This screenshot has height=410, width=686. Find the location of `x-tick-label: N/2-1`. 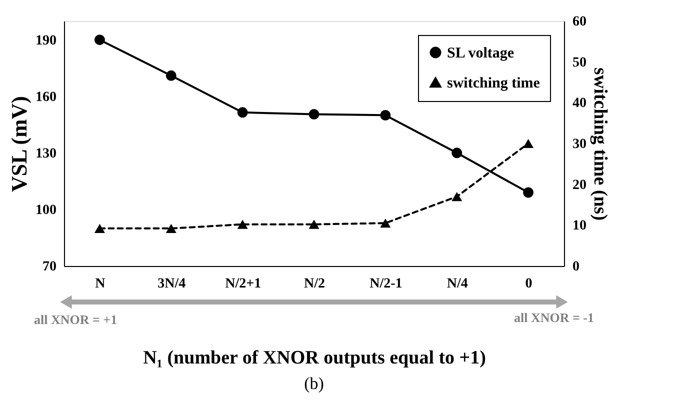

x-tick-label: N/2-1 is located at coordinates (386, 284).